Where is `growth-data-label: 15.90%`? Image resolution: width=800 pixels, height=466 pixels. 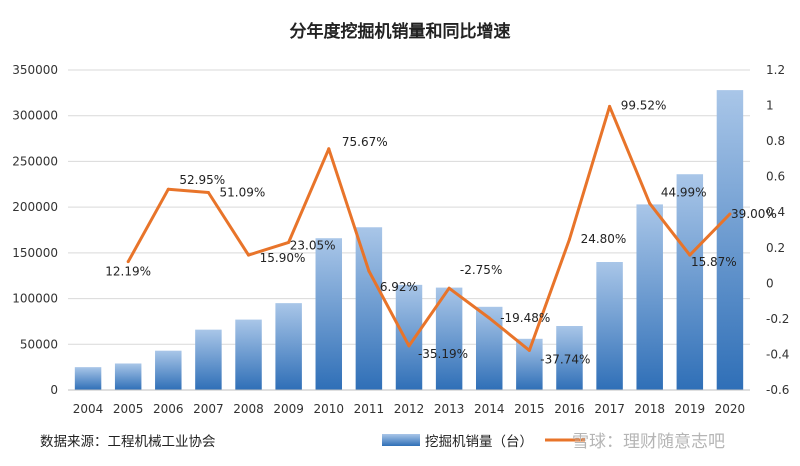 growth-data-label: 15.90% is located at coordinates (283, 258).